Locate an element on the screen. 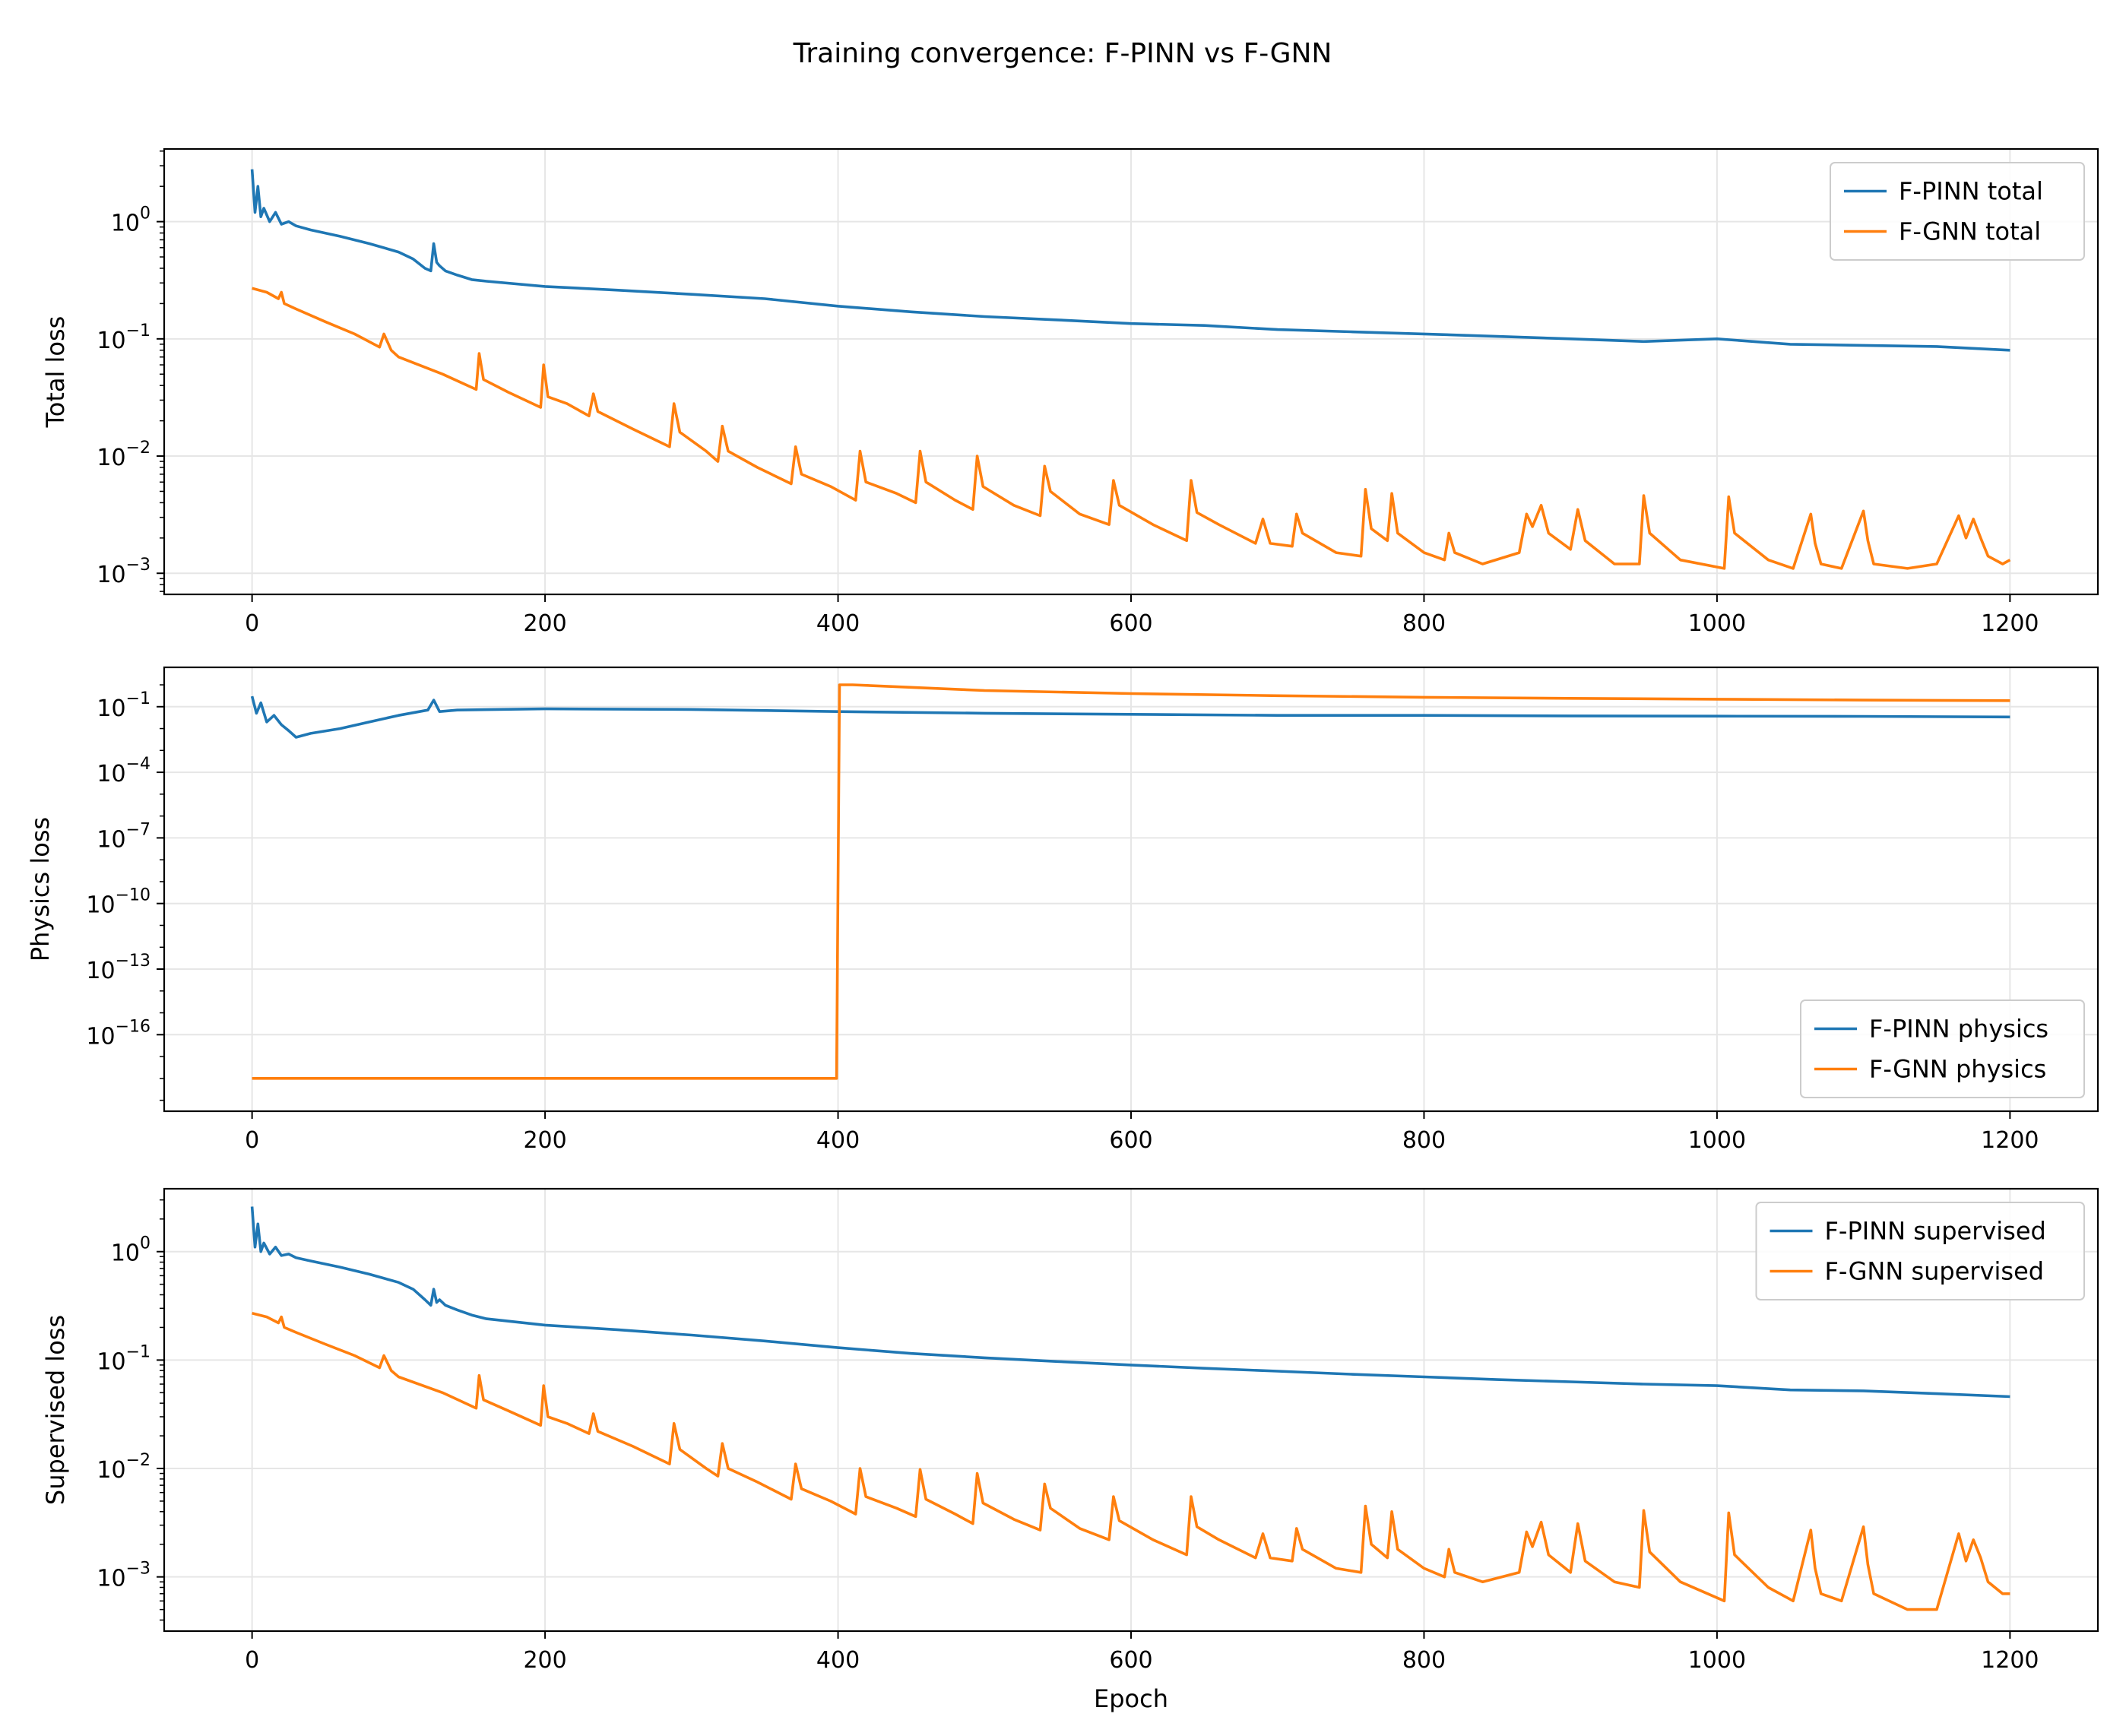 This screenshot has height=1736, width=2126. legend-label-f-pinn-physics: F-PINN physics is located at coordinates (1959, 1029).